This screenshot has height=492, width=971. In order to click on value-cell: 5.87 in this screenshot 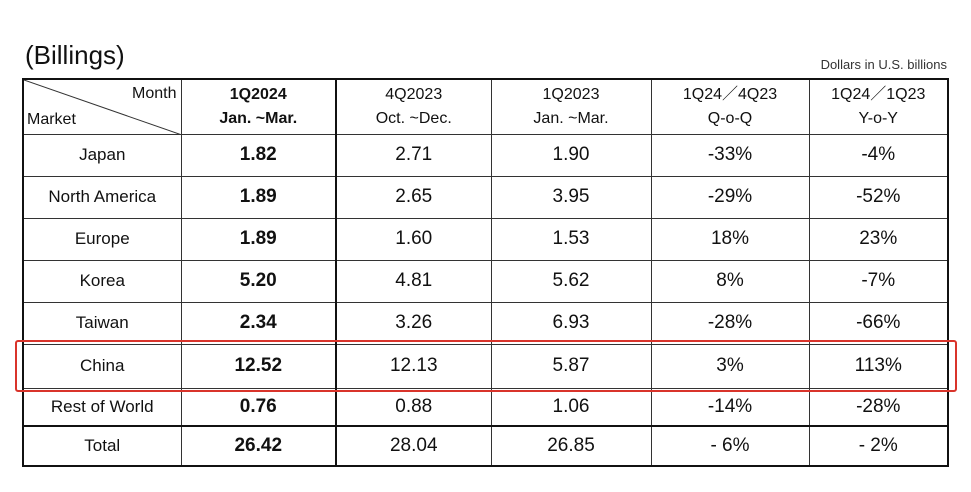, I will do `click(571, 366)`.